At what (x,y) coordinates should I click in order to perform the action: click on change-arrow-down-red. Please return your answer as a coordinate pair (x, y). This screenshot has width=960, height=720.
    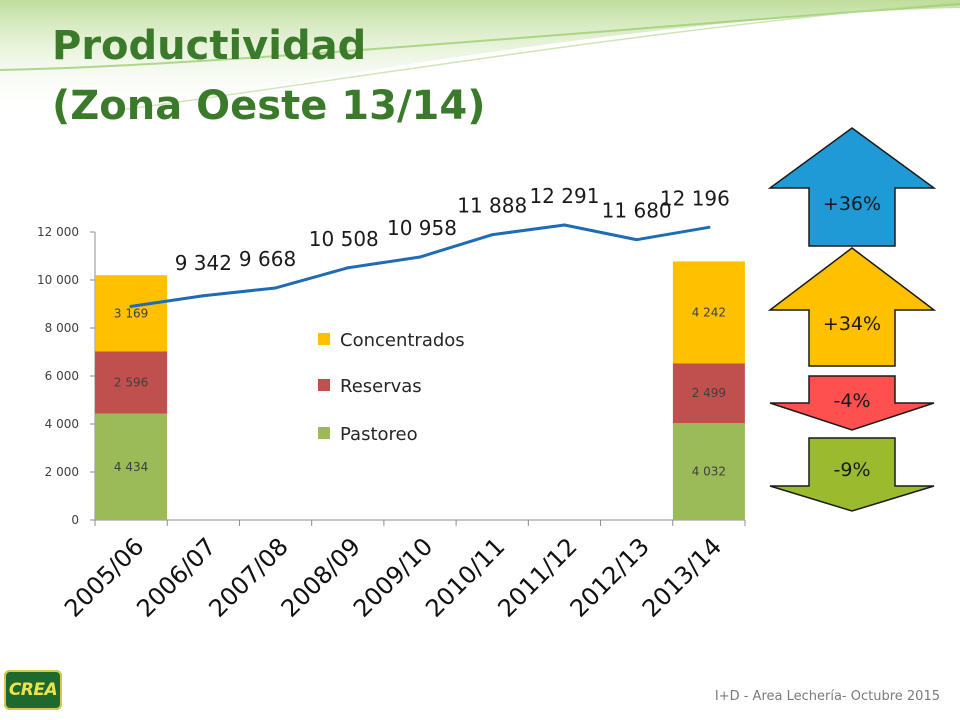
    Looking at the image, I should click on (852, 403).